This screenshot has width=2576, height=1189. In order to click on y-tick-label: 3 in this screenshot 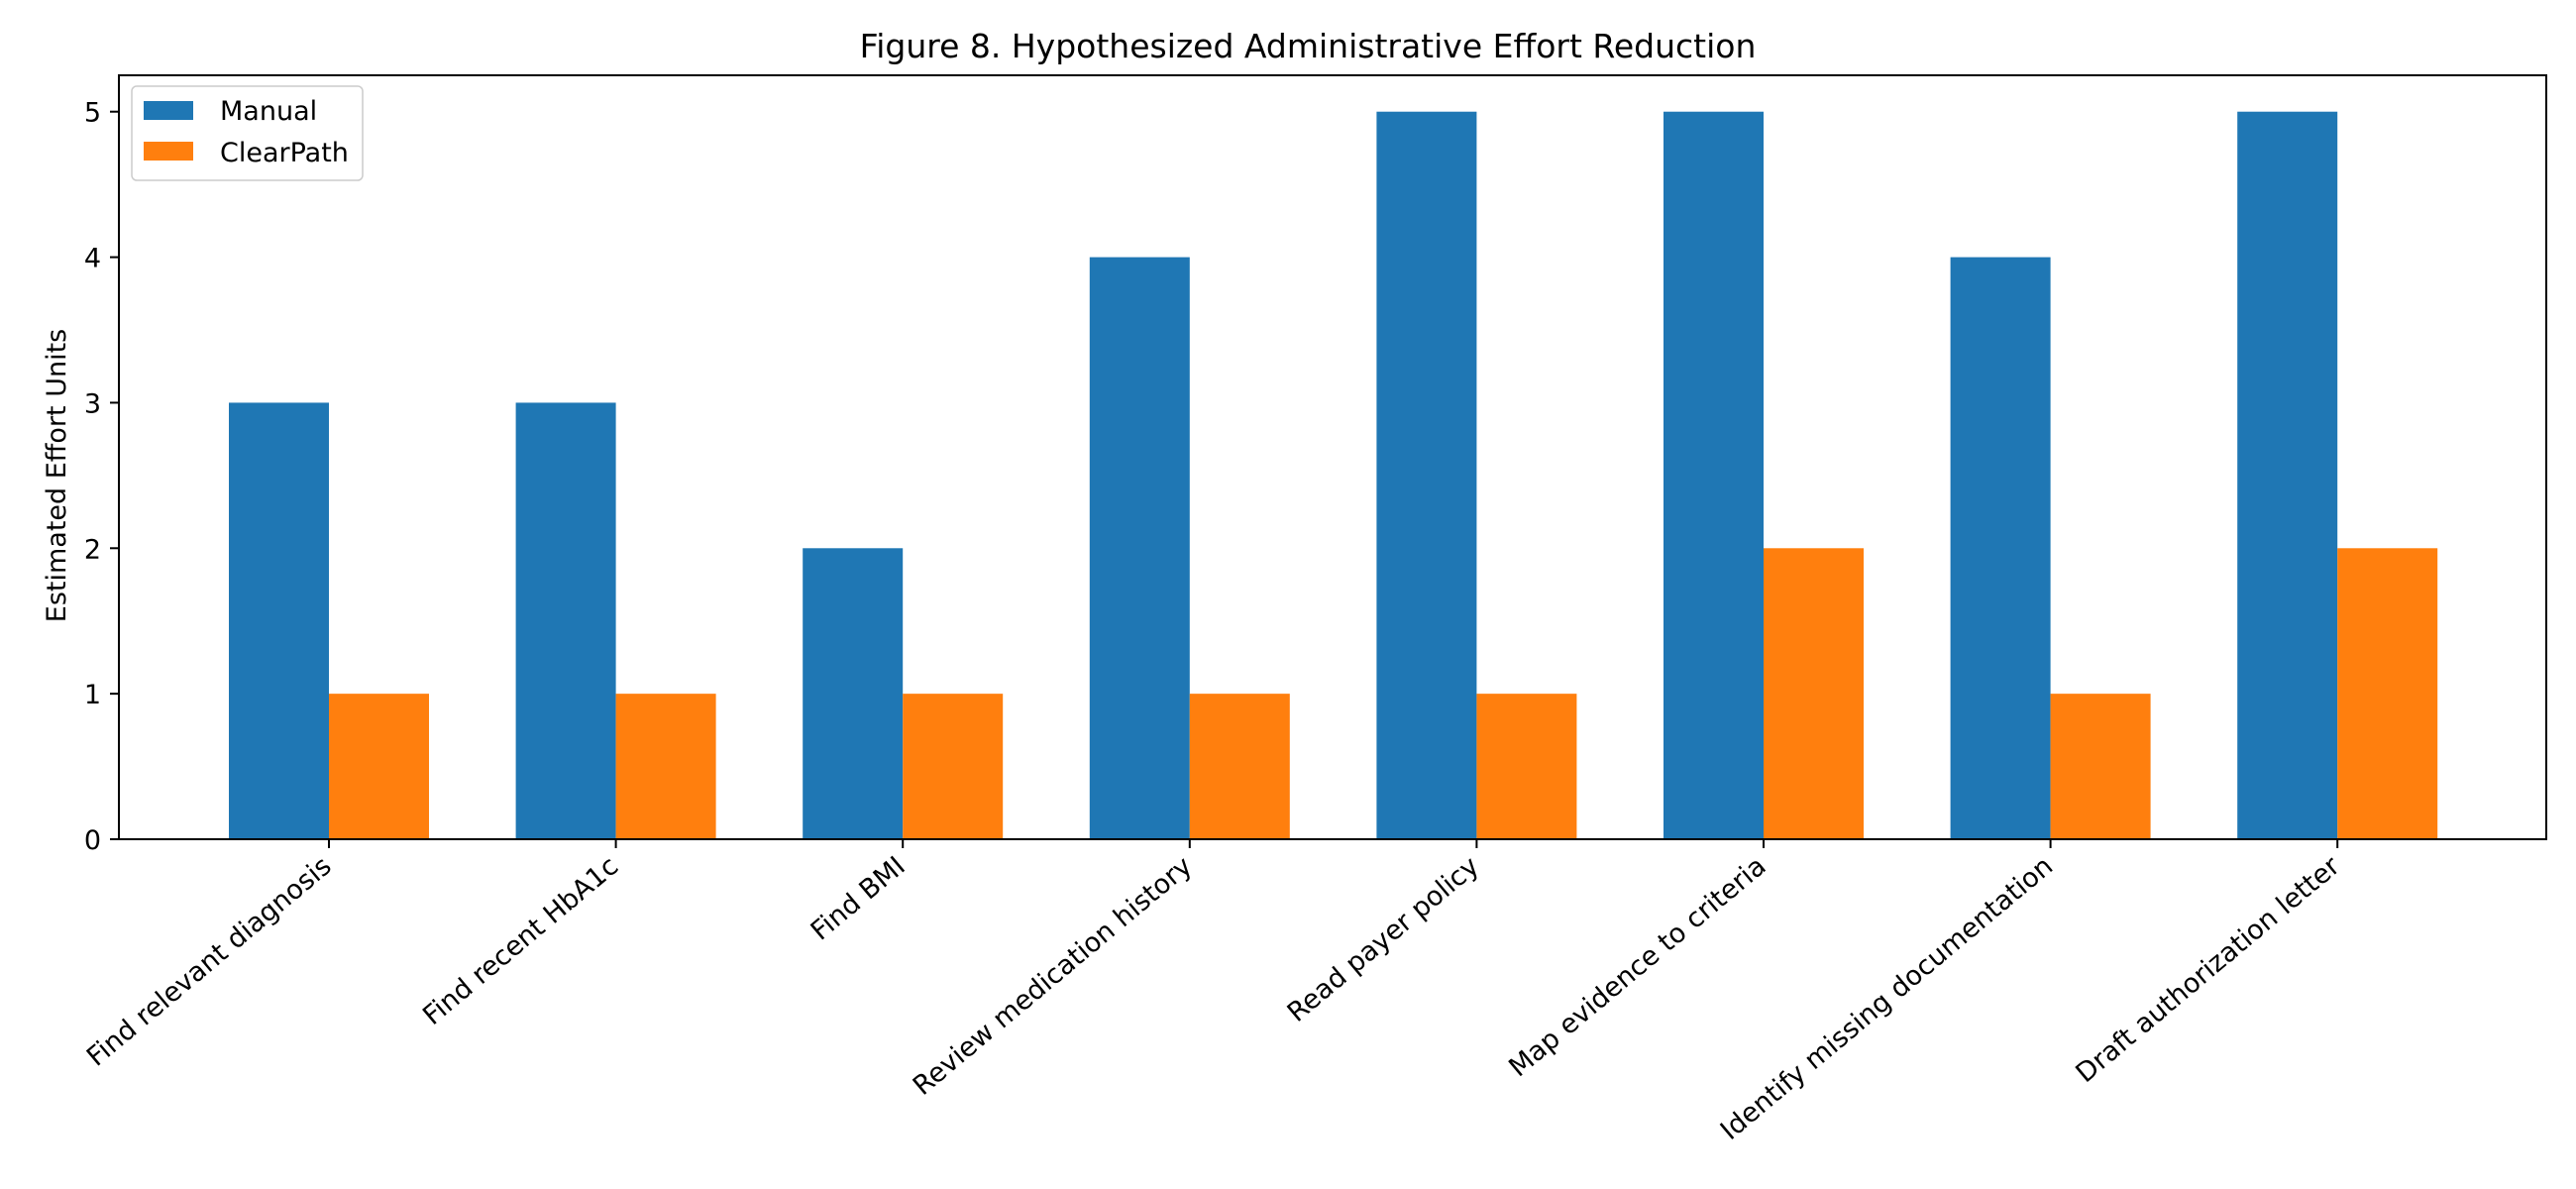, I will do `click(92, 404)`.